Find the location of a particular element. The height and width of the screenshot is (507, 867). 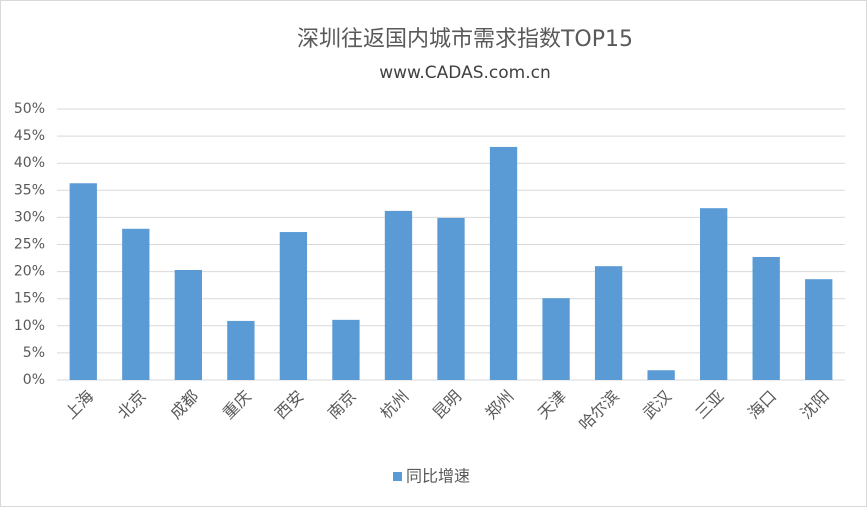

y-tick-label: 40% is located at coordinates (29, 163).